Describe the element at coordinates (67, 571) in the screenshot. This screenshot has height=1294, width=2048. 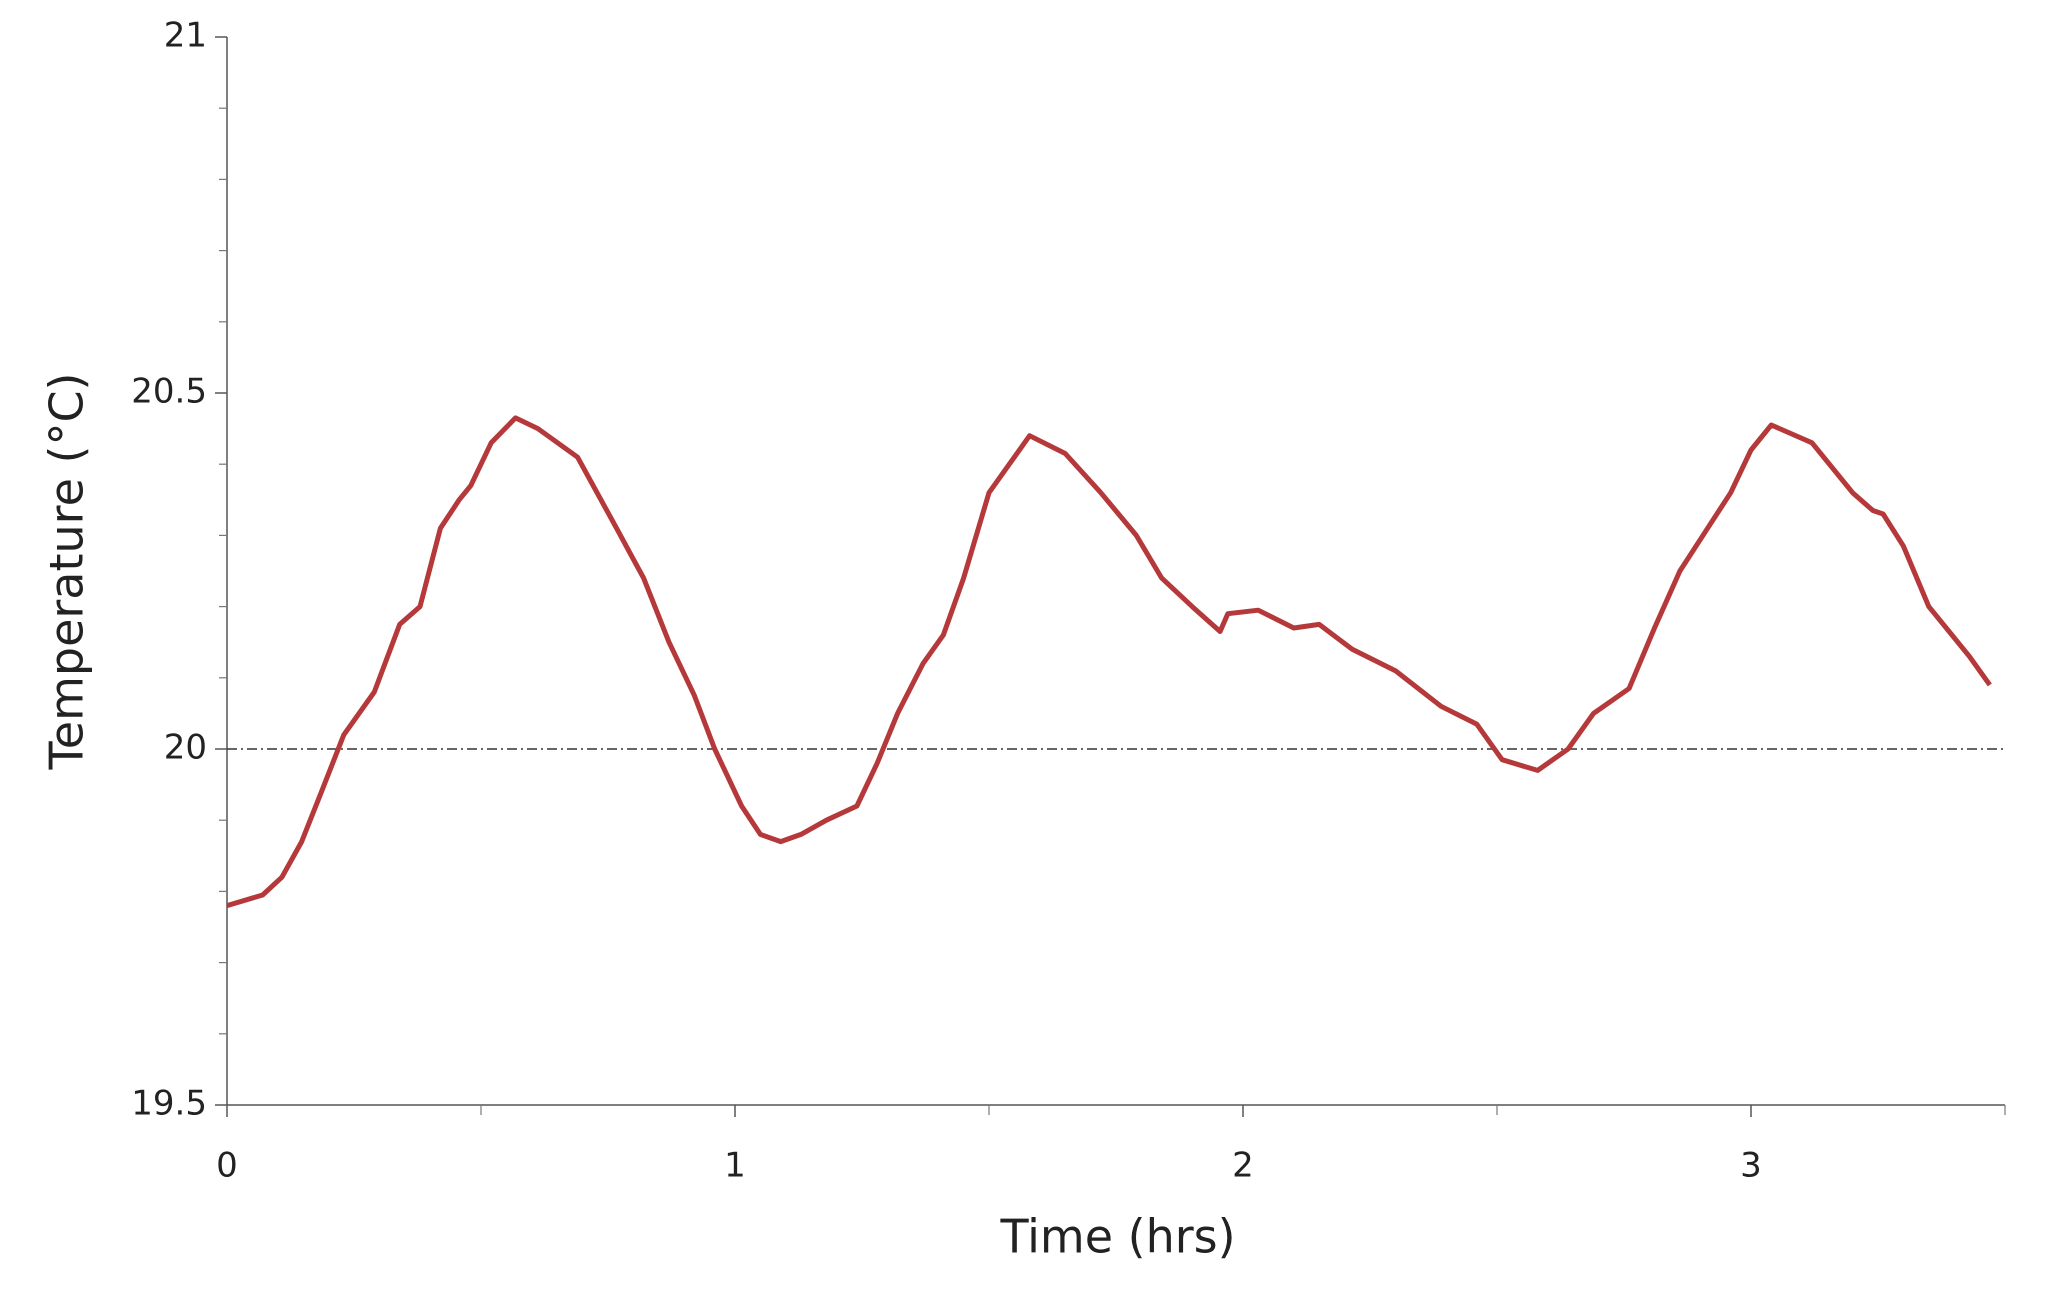
I see `y-axis-title: Temperature (°C)` at that location.